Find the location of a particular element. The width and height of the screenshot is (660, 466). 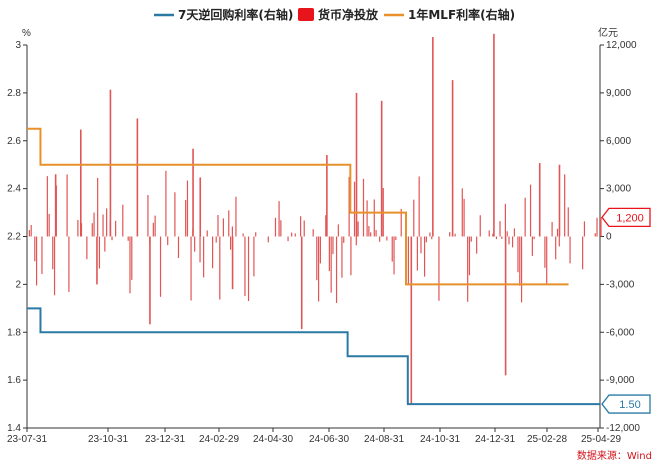

legend-label-mlf: 1年MLF利率(右轴) is located at coordinates (461, 14).